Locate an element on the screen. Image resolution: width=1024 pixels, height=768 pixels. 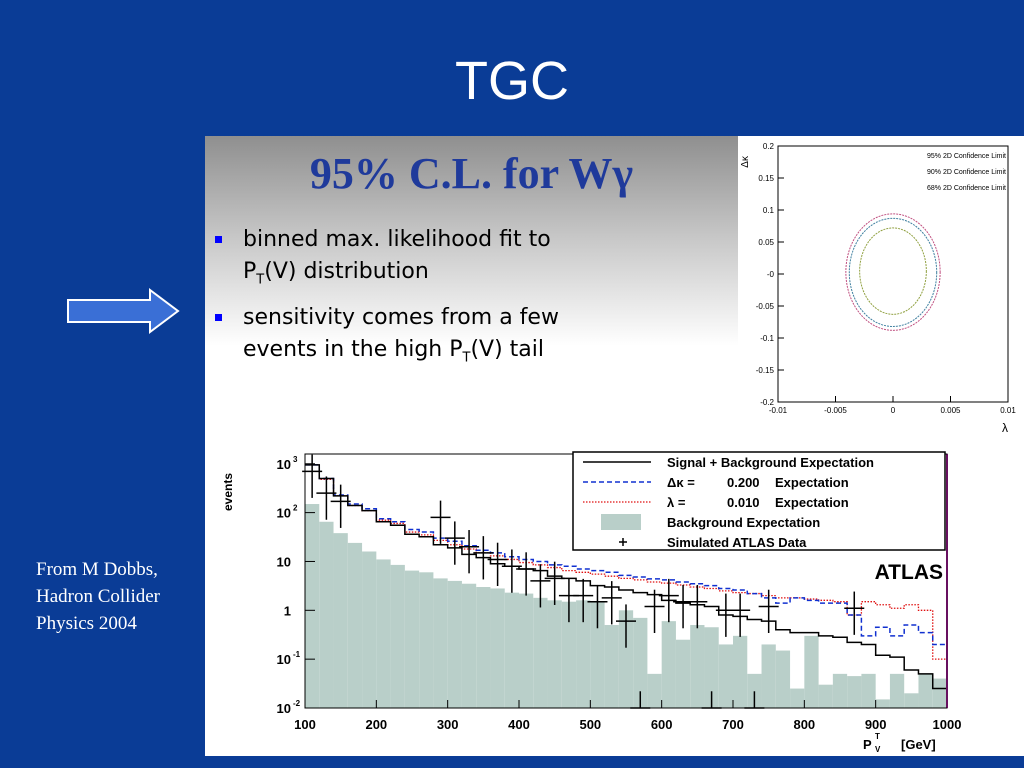
dk-expectation-line is located at coordinates (626, 555).